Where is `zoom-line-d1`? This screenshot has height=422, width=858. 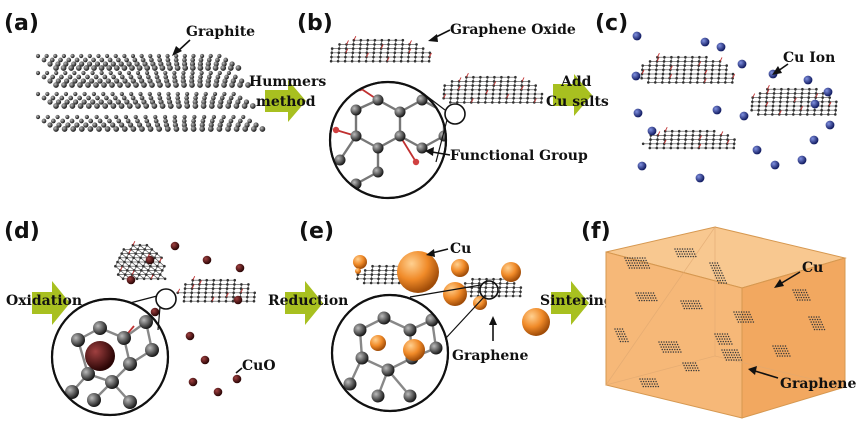
zoom-line-d1 is located at coordinates (143, 299).